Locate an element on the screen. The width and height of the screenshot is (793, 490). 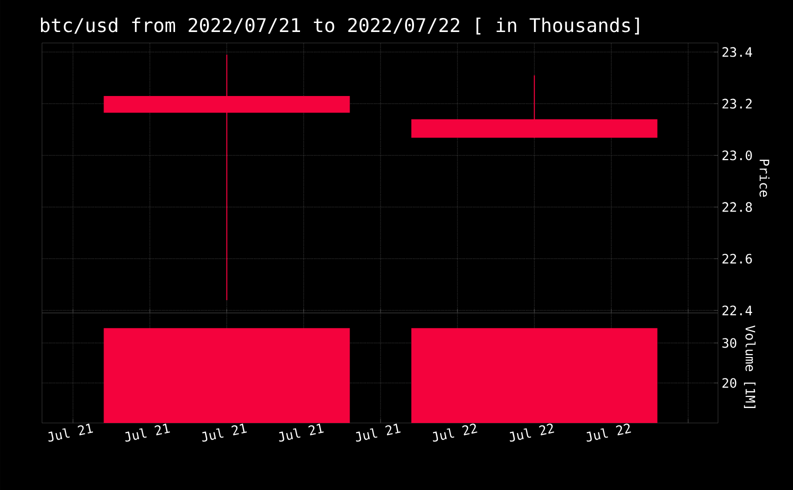
y-tick-label: 22.4 is located at coordinates (737, 311).